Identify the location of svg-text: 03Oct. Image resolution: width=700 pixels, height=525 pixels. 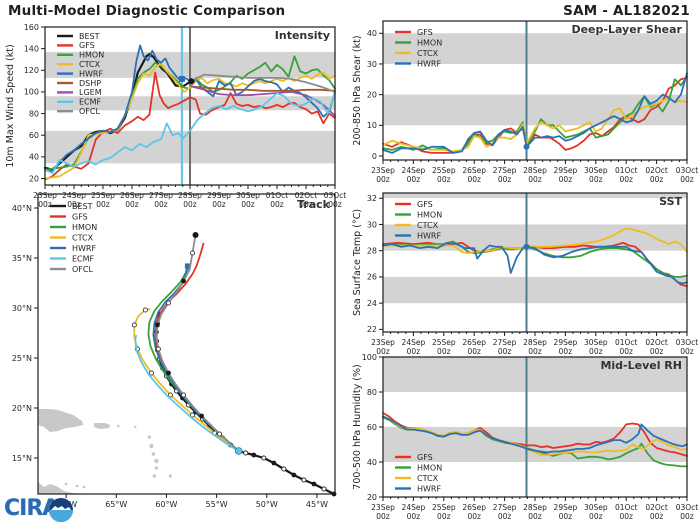
(687, 507).